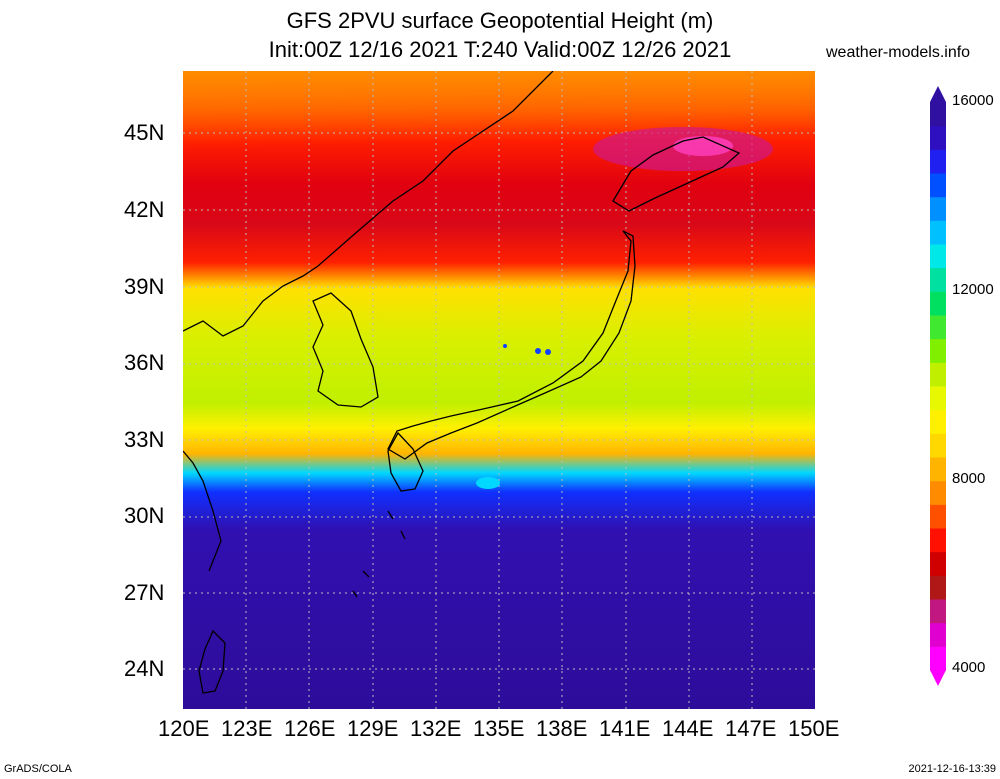 The width and height of the screenshot is (1000, 779). What do you see at coordinates (688, 728) in the screenshot?
I see `lon-label-144e: 144E` at bounding box center [688, 728].